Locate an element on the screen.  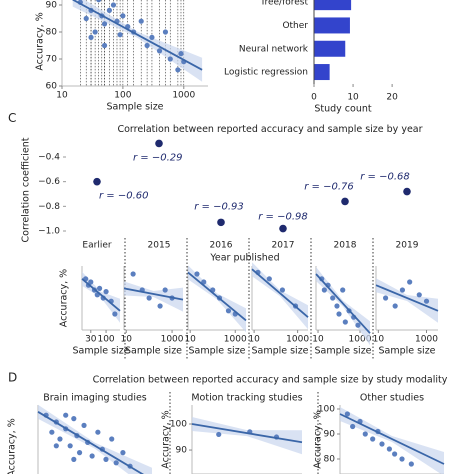
value-label: r = −0.29 is located at coordinates (158, 157).